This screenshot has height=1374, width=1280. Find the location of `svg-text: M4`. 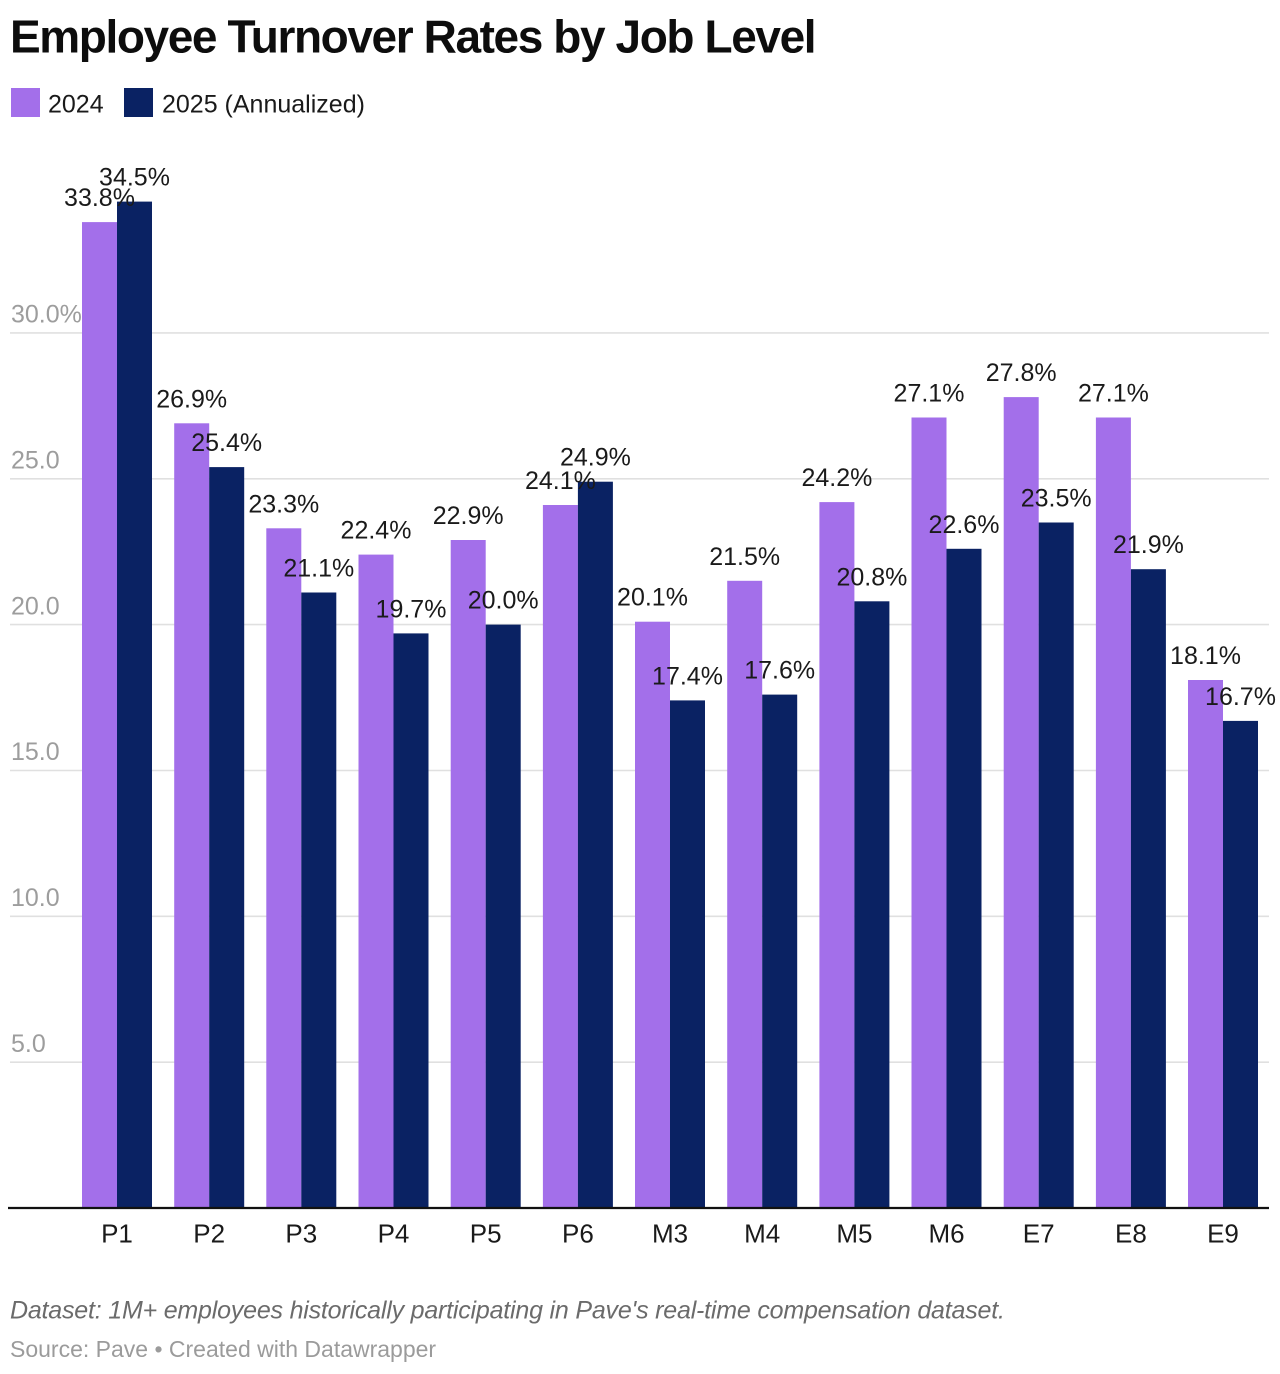

svg-text: M4 is located at coordinates (762, 1234).